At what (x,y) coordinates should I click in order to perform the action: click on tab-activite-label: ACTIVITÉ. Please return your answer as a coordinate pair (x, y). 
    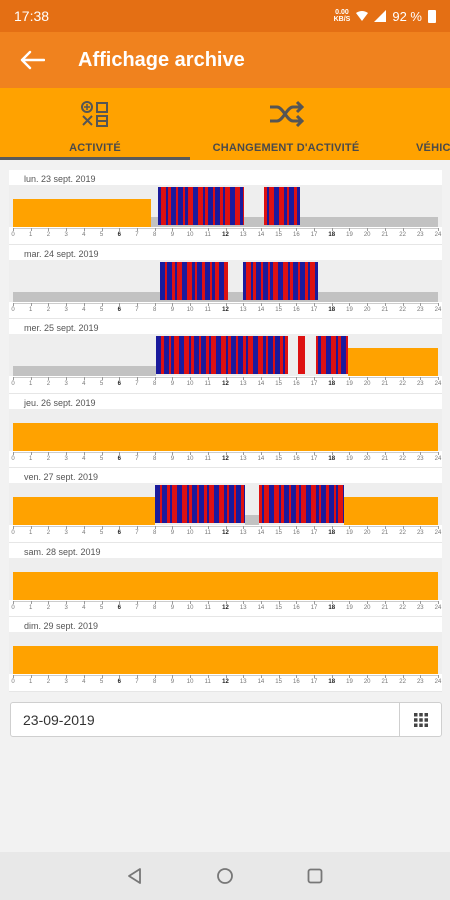
    Looking at the image, I should click on (95, 148).